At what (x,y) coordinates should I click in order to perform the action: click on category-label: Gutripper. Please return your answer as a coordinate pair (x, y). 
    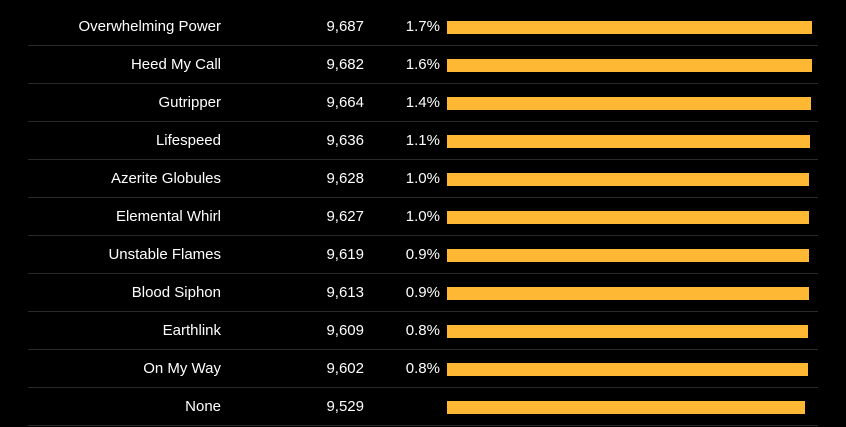
    Looking at the image, I should click on (189, 102).